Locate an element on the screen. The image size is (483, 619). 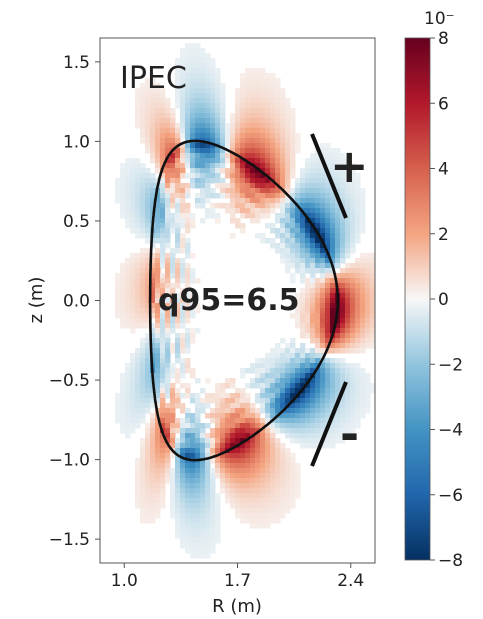
y-tick-label: 1.5 is located at coordinates (76, 63).